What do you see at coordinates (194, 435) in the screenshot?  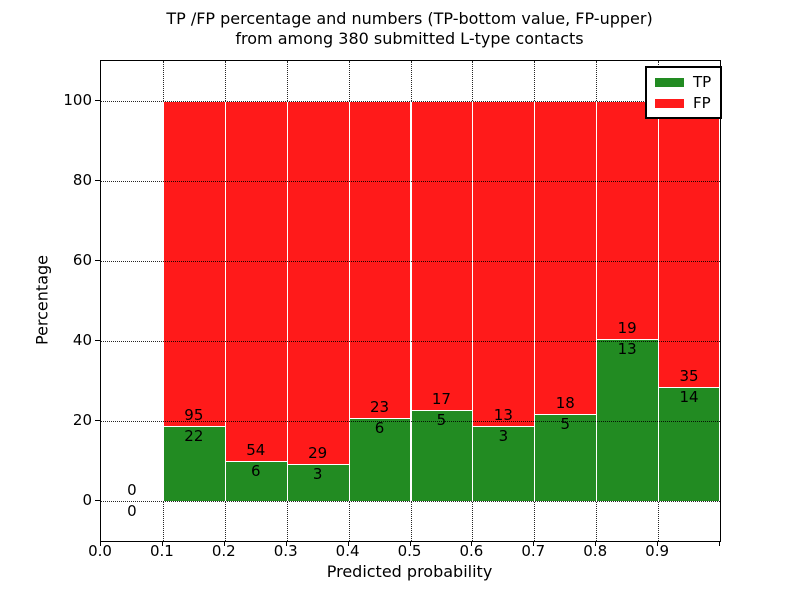 I see `tp-count-label: 22` at bounding box center [194, 435].